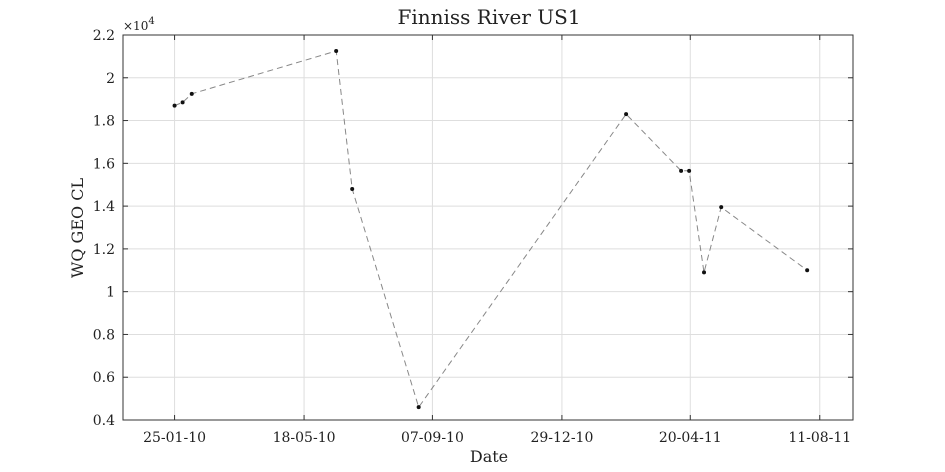 This screenshot has height=472, width=945. What do you see at coordinates (110, 293) in the screenshot?
I see `y-tick-label: 1` at bounding box center [110, 293].